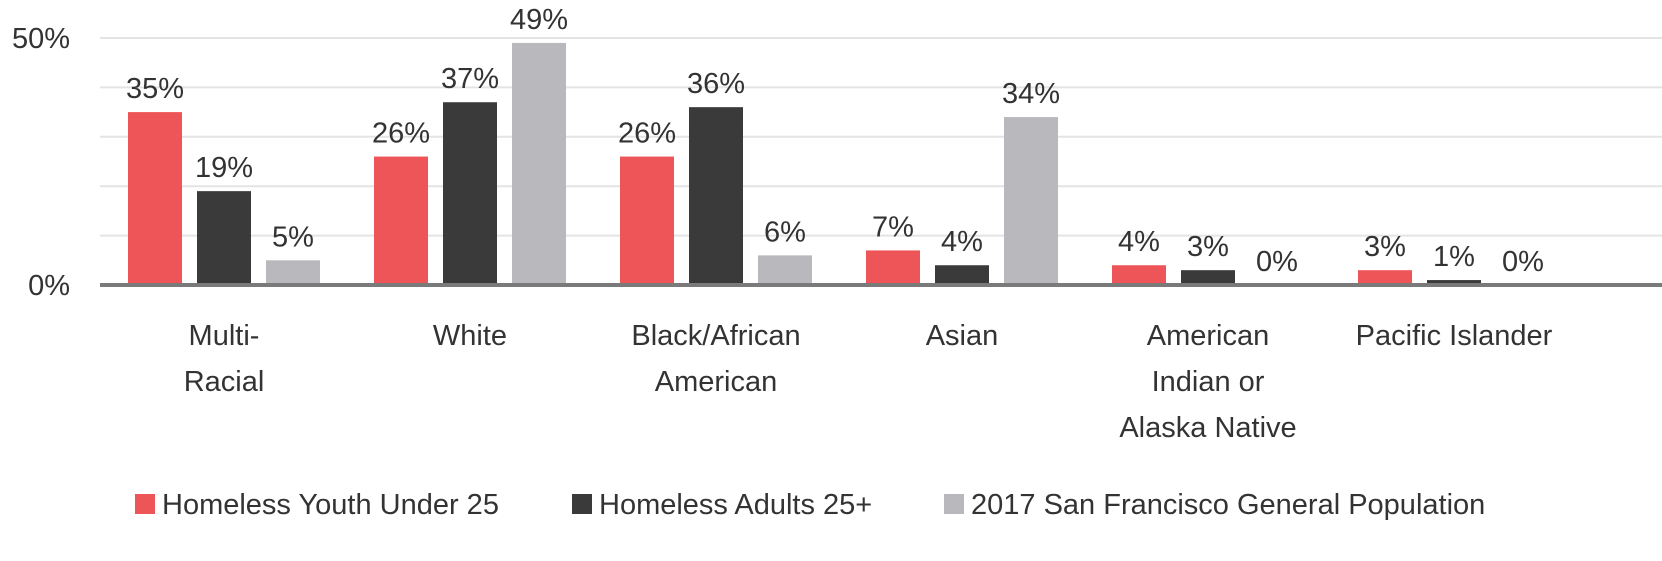 The image size is (1662, 561). I want to click on category-label: Black/African, so click(715, 336).